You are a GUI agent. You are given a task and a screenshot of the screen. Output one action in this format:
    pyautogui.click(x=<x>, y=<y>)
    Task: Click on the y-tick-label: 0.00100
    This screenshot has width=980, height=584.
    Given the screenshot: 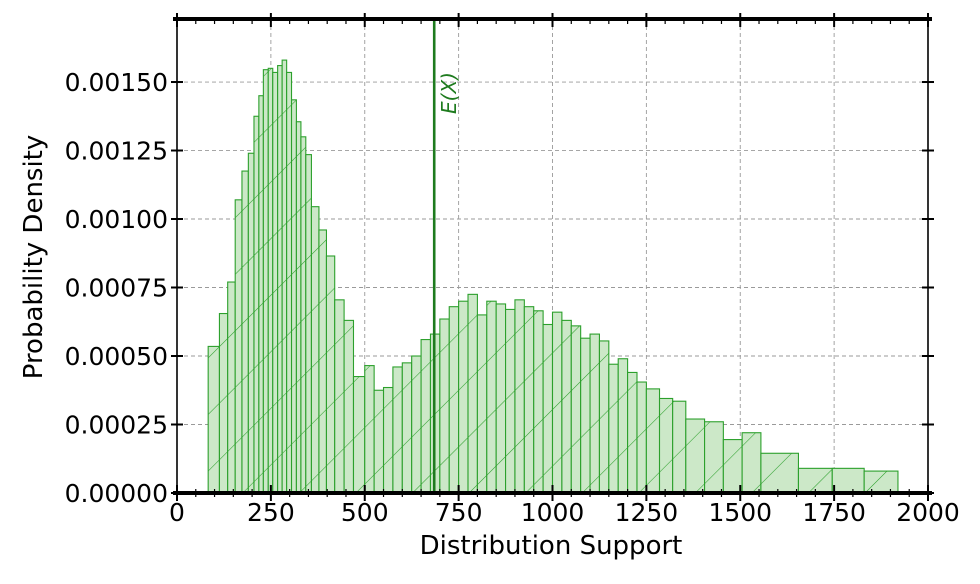 What is the action you would take?
    pyautogui.click(x=116, y=219)
    